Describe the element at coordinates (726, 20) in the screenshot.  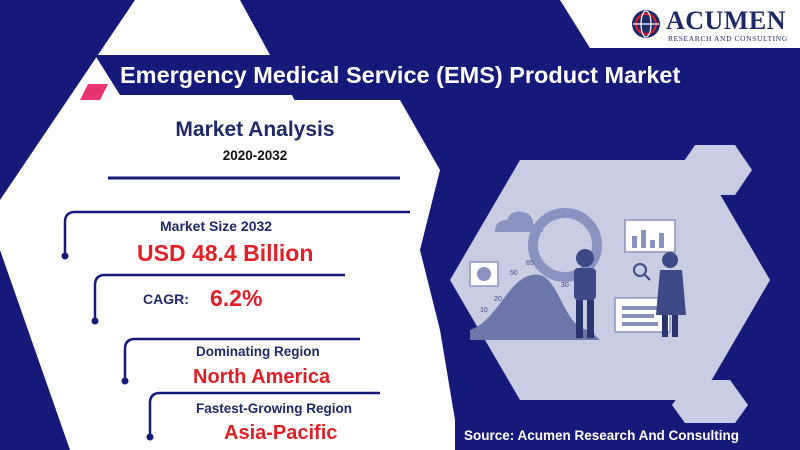
I see `brand-name: ACUMEN` at that location.